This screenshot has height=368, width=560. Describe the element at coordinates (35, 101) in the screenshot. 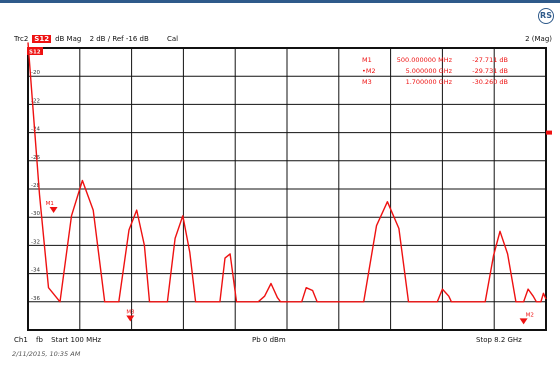

I see `y-tick-label: -22` at that location.